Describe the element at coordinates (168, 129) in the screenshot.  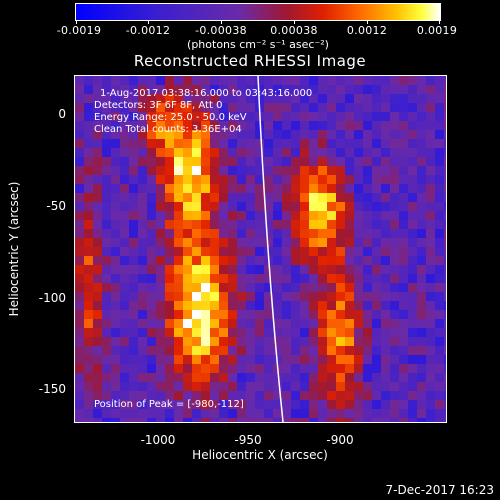
I see `annotation-clean: Clean Total counts: 3.36E+04` at that location.